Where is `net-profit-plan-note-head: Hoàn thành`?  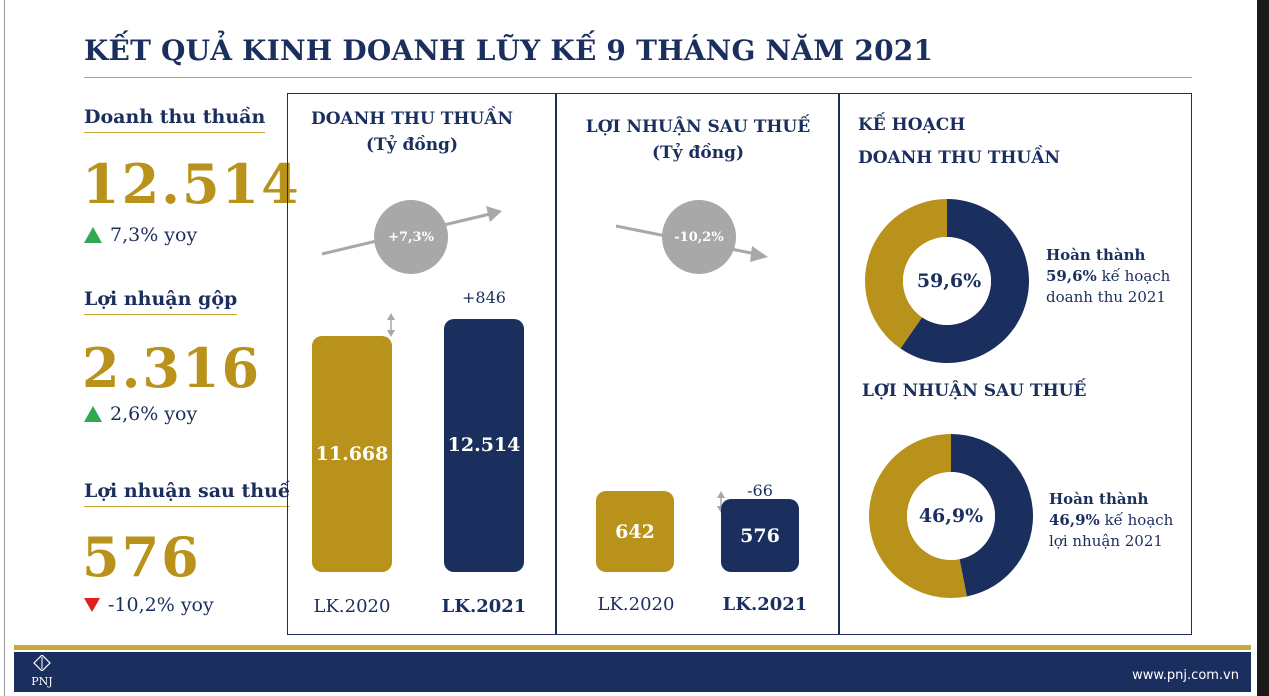
net-profit-plan-note-head: Hoàn thành is located at coordinates (1099, 499).